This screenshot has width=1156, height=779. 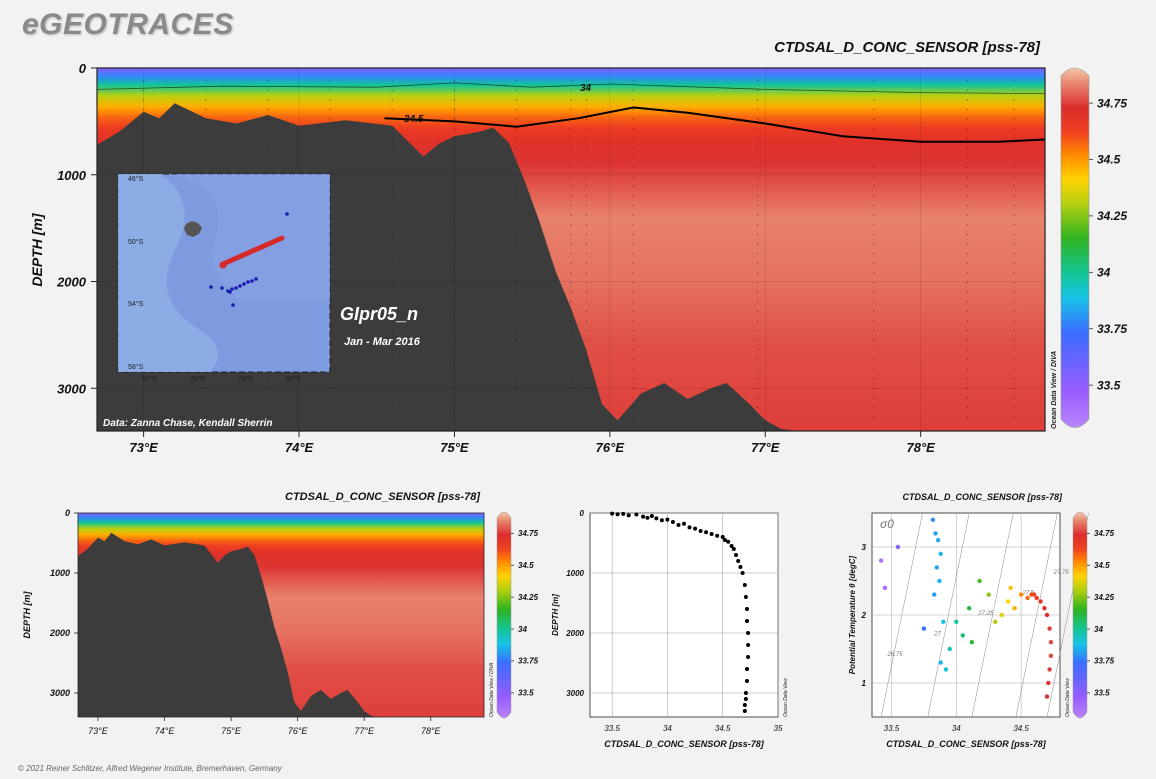 I want to click on ts-chart-title: CTDSAL_D_CONC_SENSOR [pss-78], so click(x=982, y=497).